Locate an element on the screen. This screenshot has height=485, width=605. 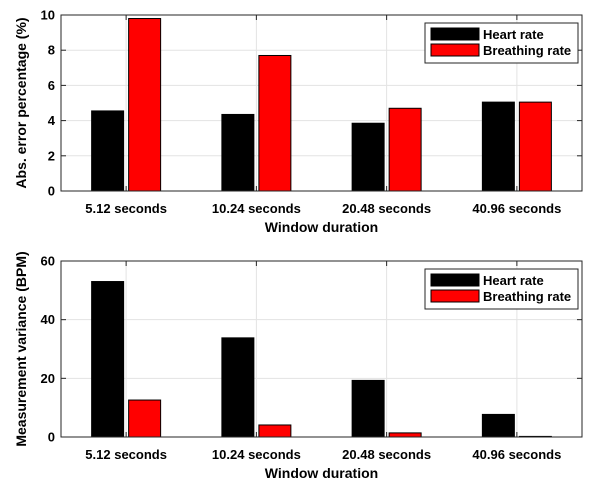
y-tick-label: 10 is located at coordinates (48, 15).